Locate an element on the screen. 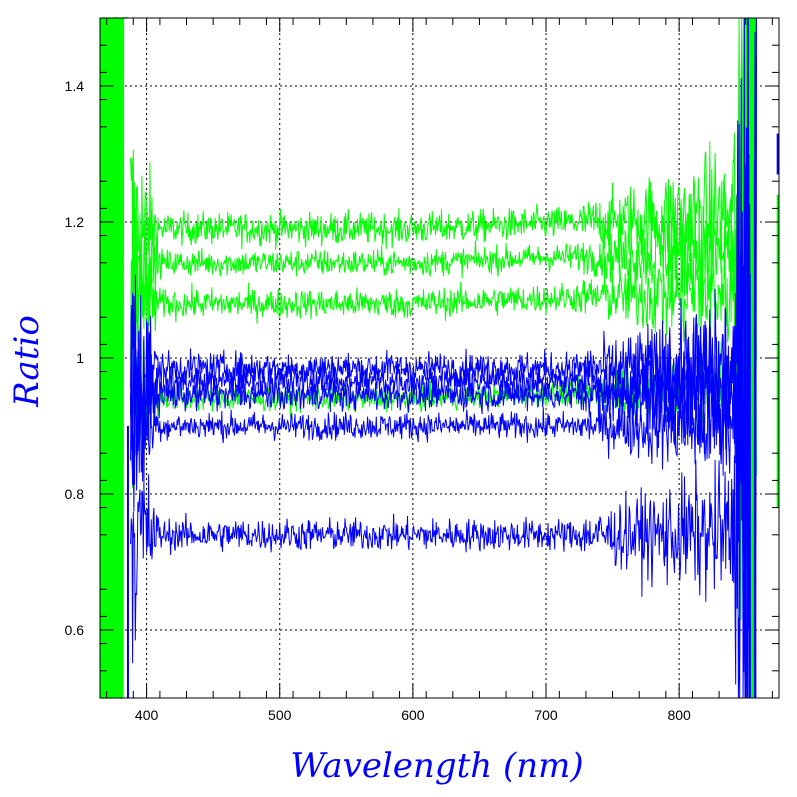  x-tick-label: 400 is located at coordinates (147, 715).